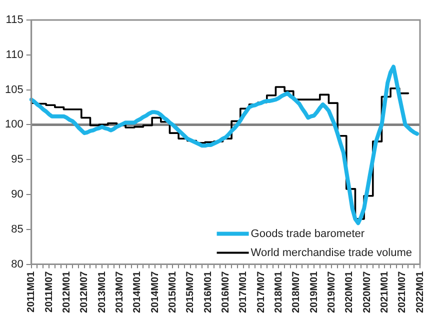 This screenshot has height=320, width=448. I want to click on x-tick-label: 2022M01, so click(420, 292).